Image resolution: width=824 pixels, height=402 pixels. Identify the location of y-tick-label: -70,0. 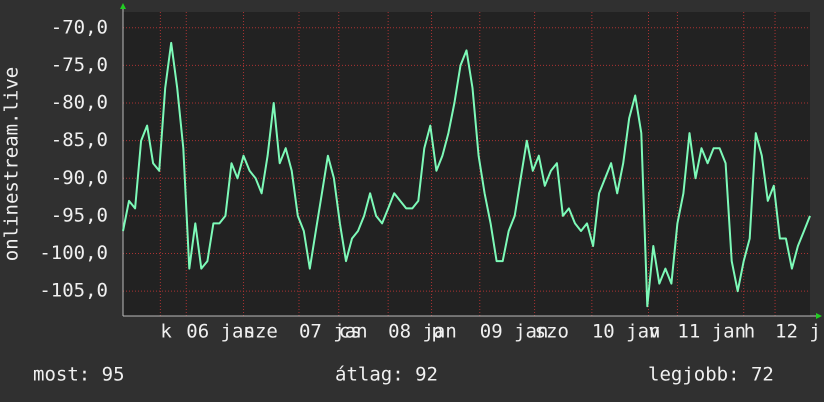
(79, 27).